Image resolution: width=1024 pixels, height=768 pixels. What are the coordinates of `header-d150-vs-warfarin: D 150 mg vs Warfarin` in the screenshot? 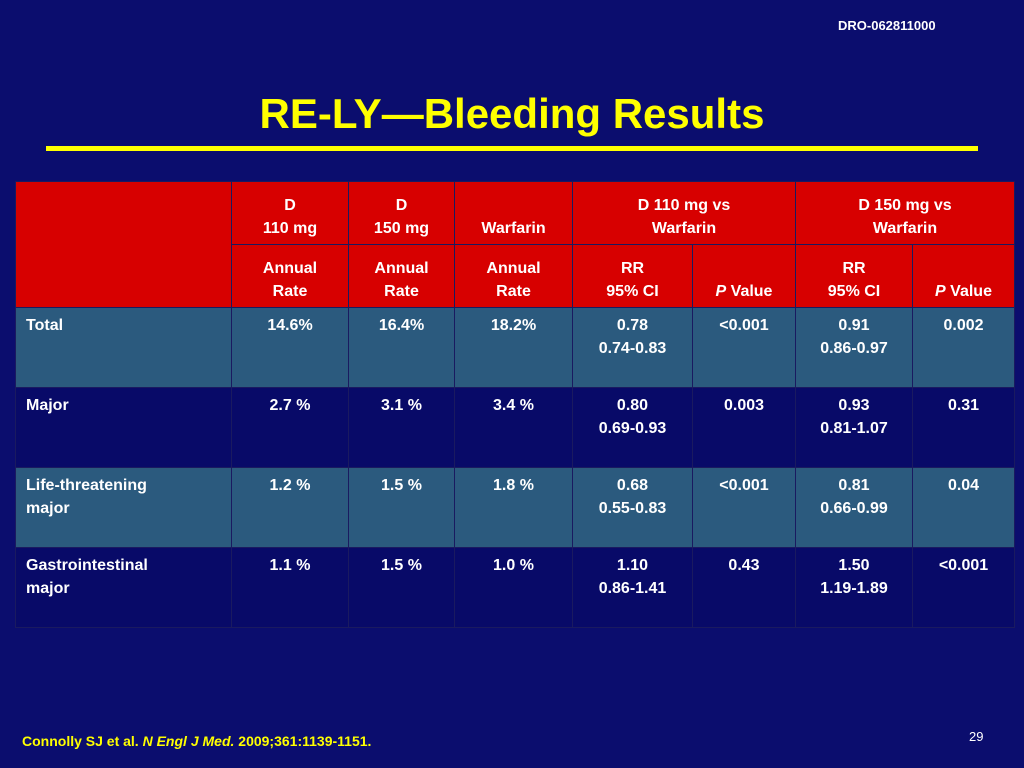 It's located at (905, 213).